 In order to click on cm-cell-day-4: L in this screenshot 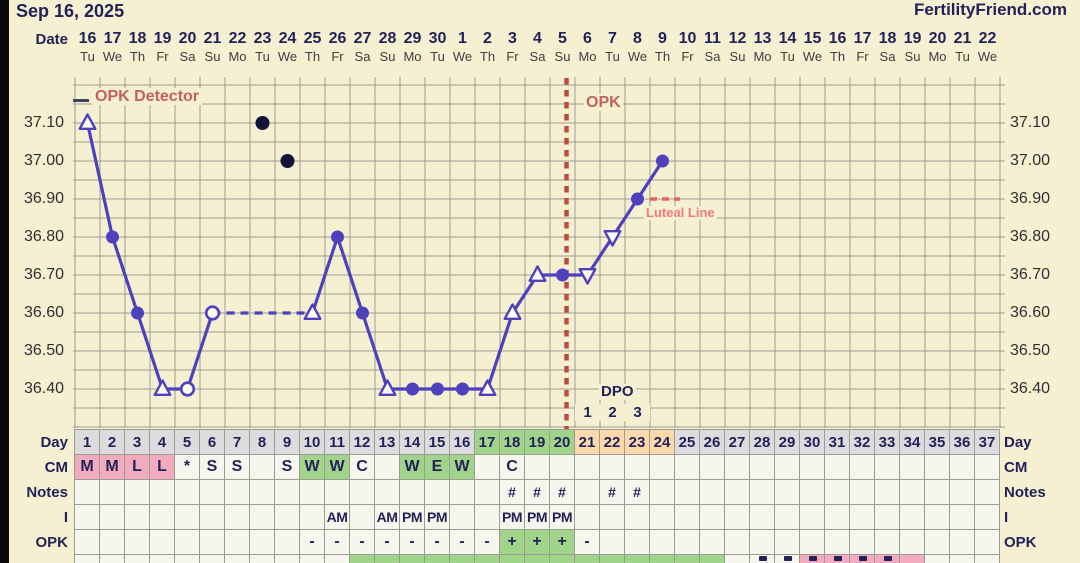, I will do `click(162, 467)`.